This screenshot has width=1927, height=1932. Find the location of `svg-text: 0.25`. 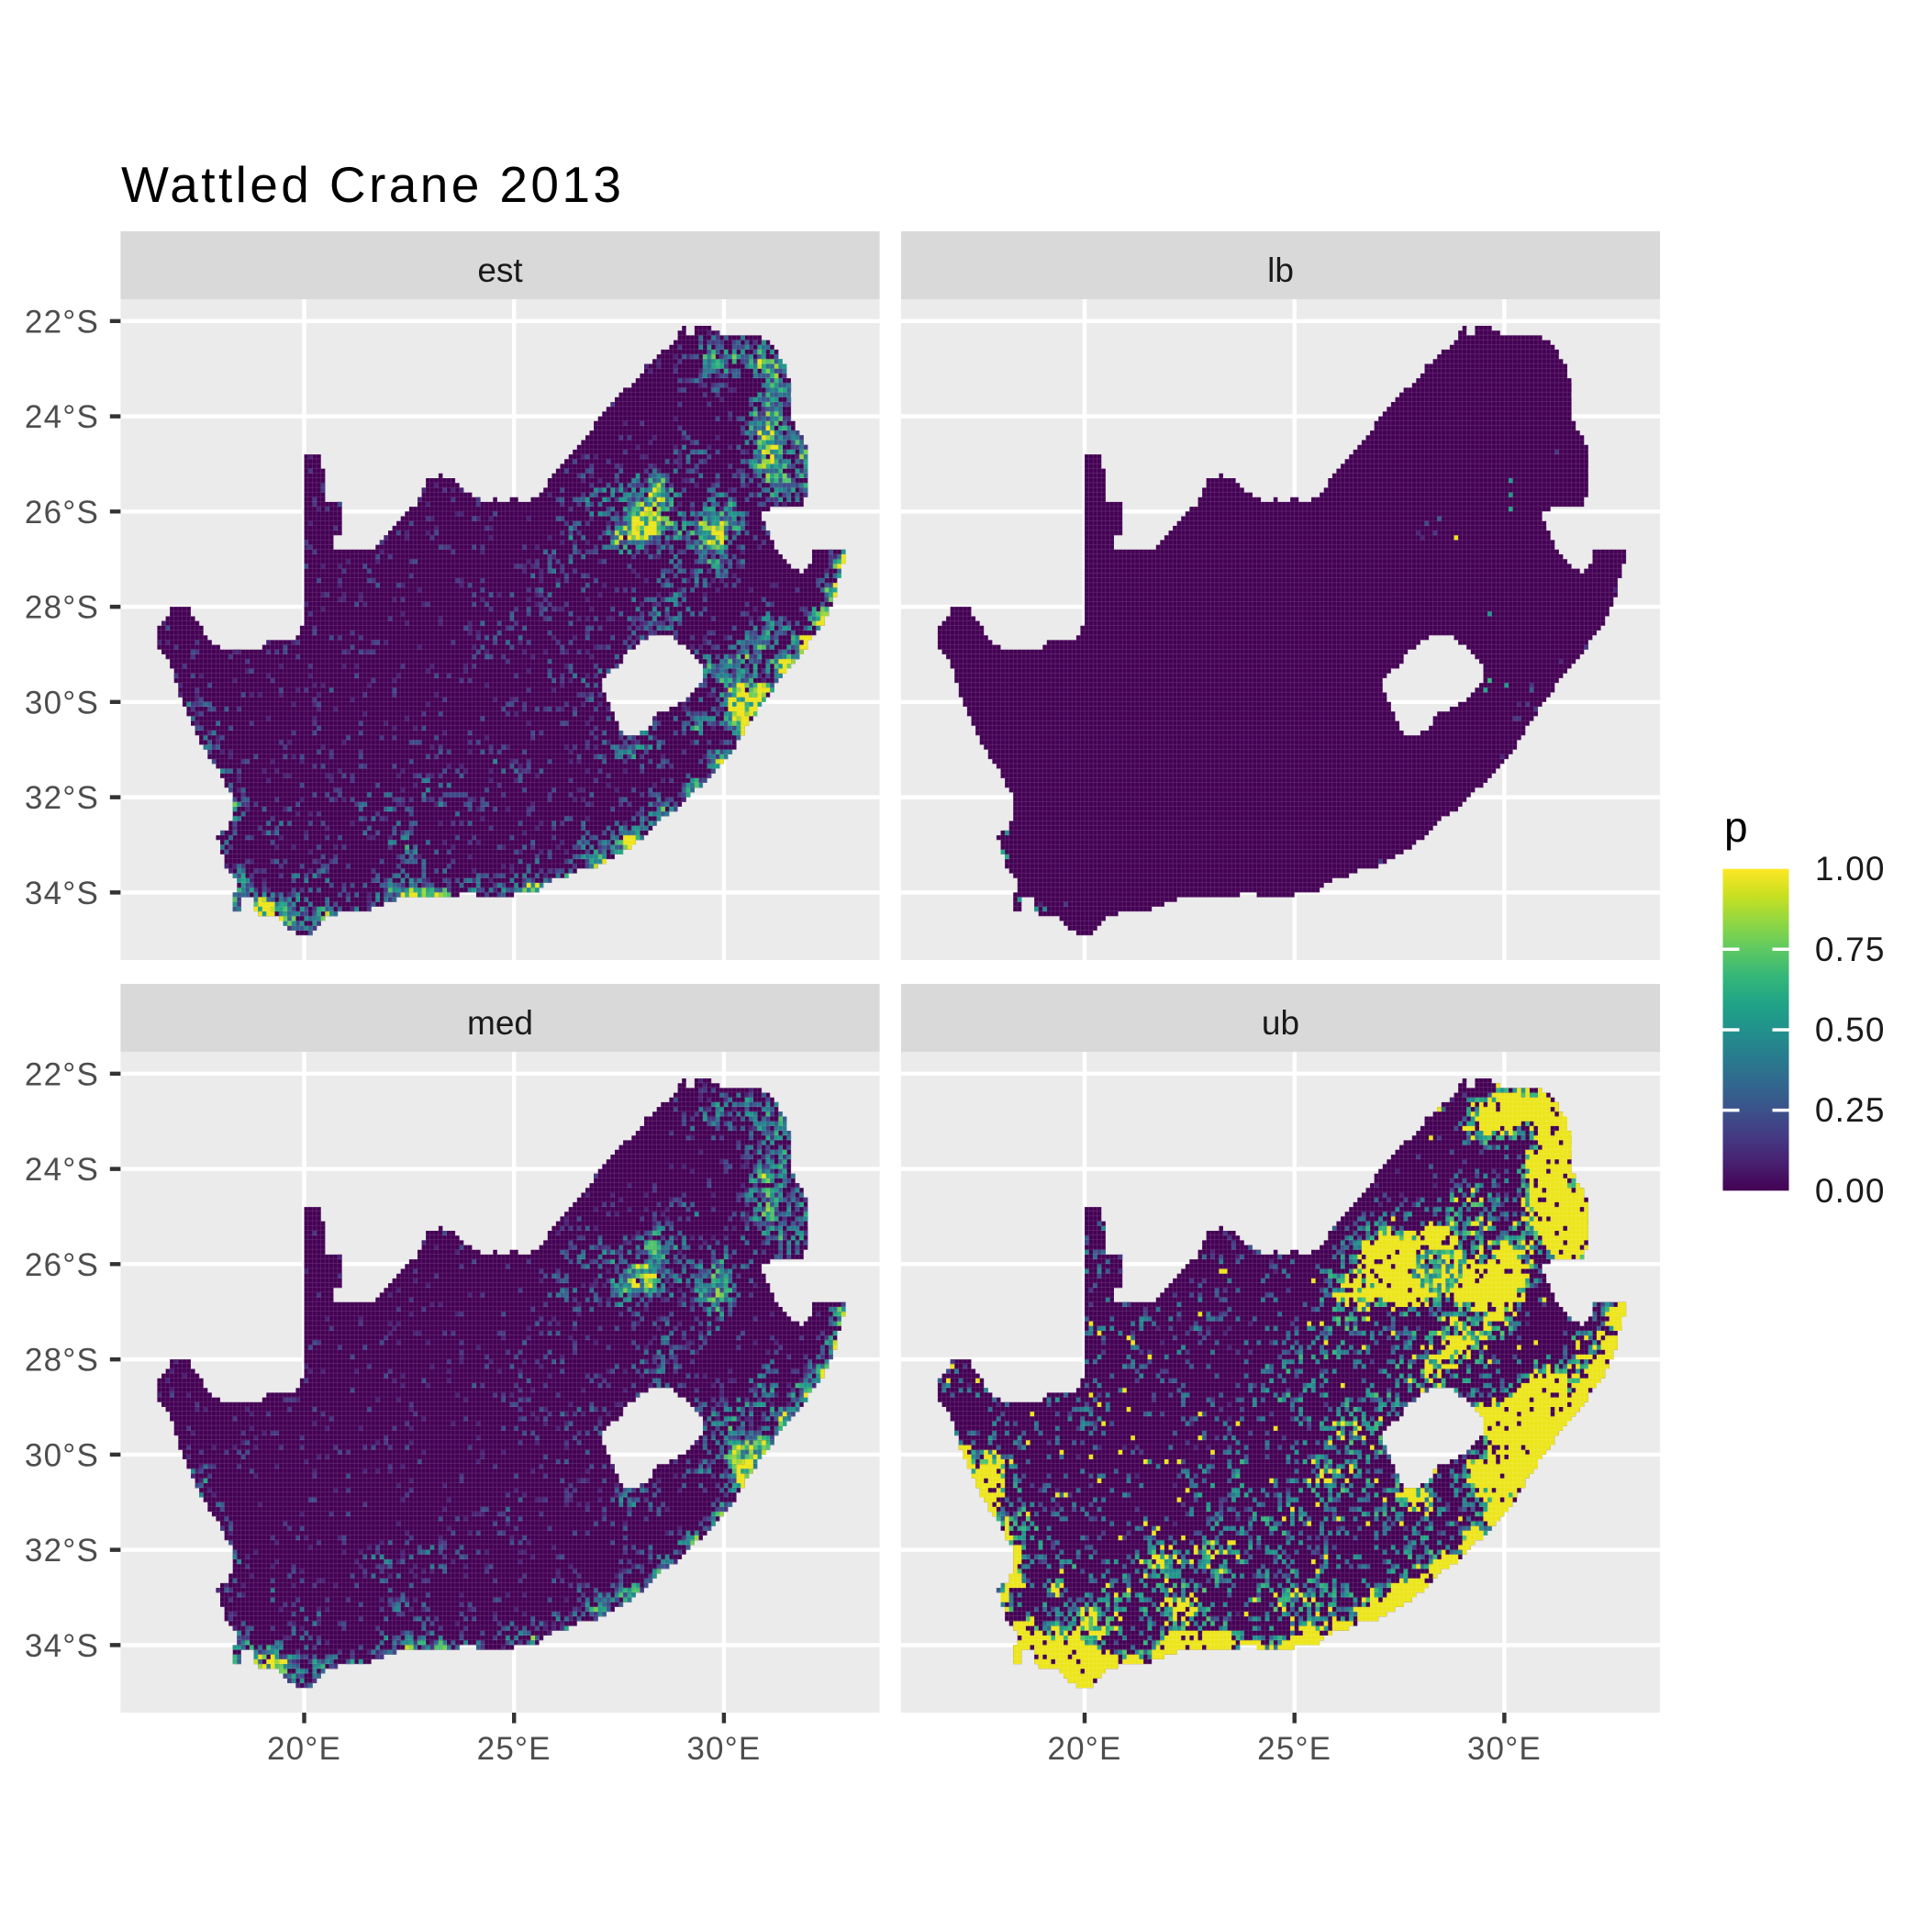

svg-text: 0.25 is located at coordinates (1850, 1110).